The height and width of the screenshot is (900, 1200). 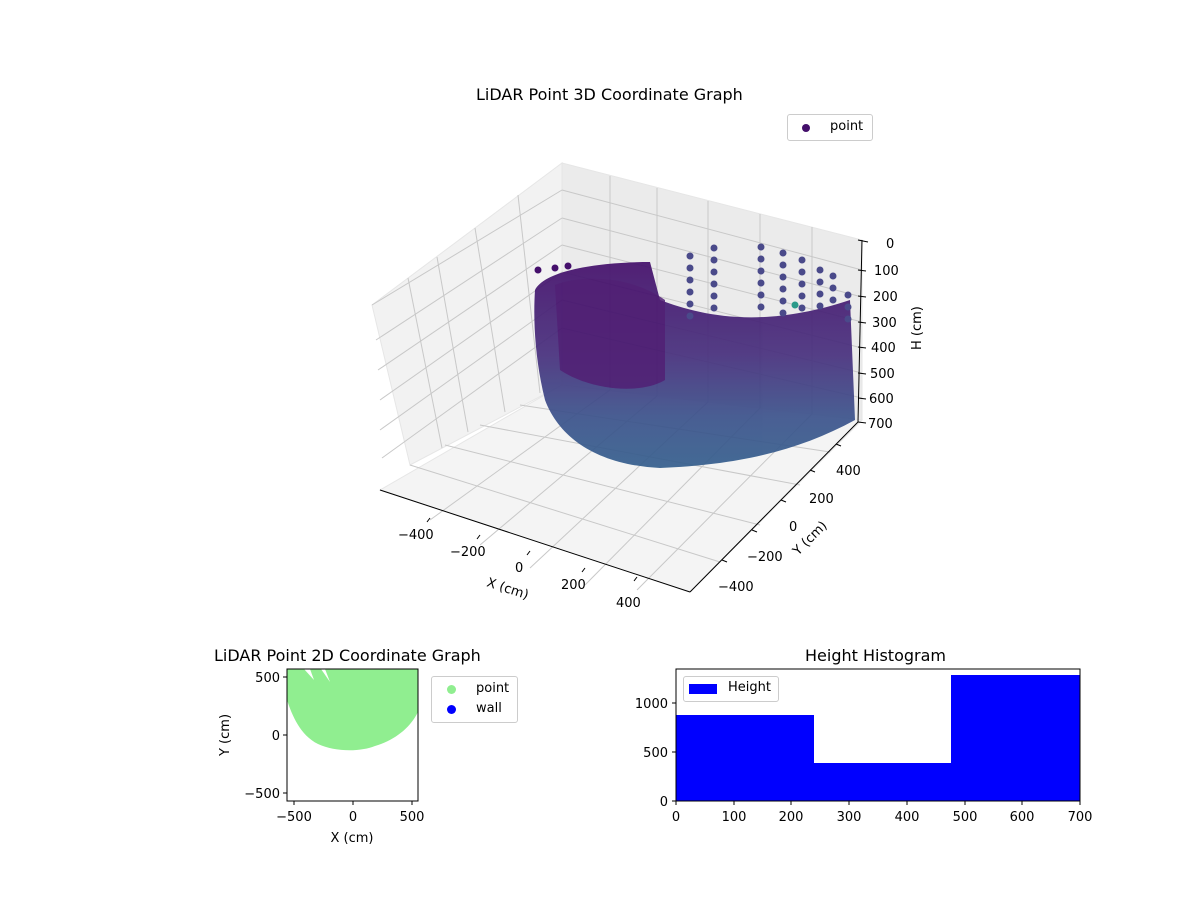 What do you see at coordinates (890, 244) in the screenshot?
I see `z-tick-label: 0` at bounding box center [890, 244].